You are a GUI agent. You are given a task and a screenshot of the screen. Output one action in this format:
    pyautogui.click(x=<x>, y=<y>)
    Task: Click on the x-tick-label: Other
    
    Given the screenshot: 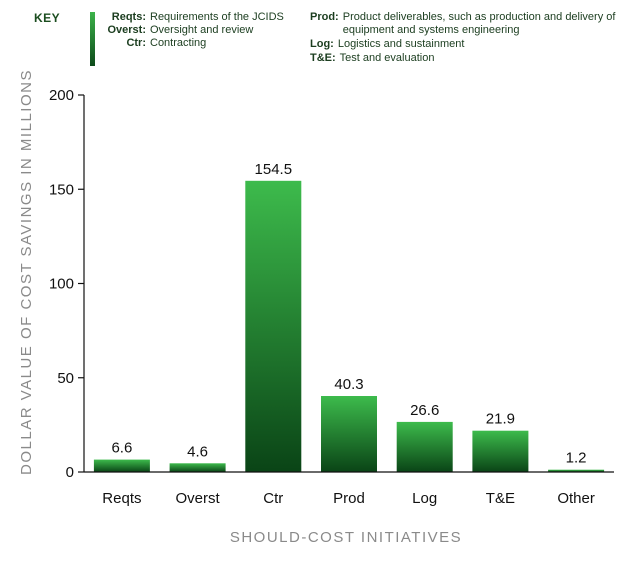 What is the action you would take?
    pyautogui.click(x=576, y=498)
    